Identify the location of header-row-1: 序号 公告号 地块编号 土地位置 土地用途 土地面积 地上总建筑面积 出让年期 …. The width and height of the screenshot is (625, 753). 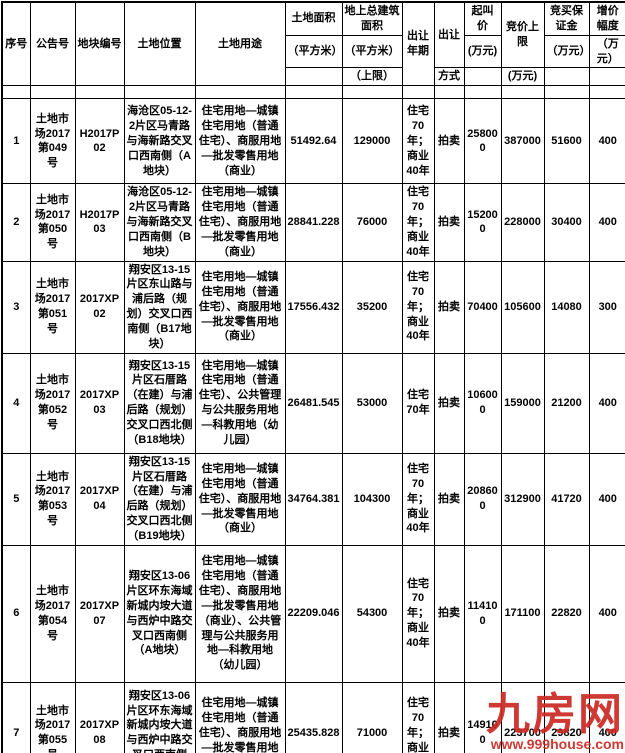
(313, 44).